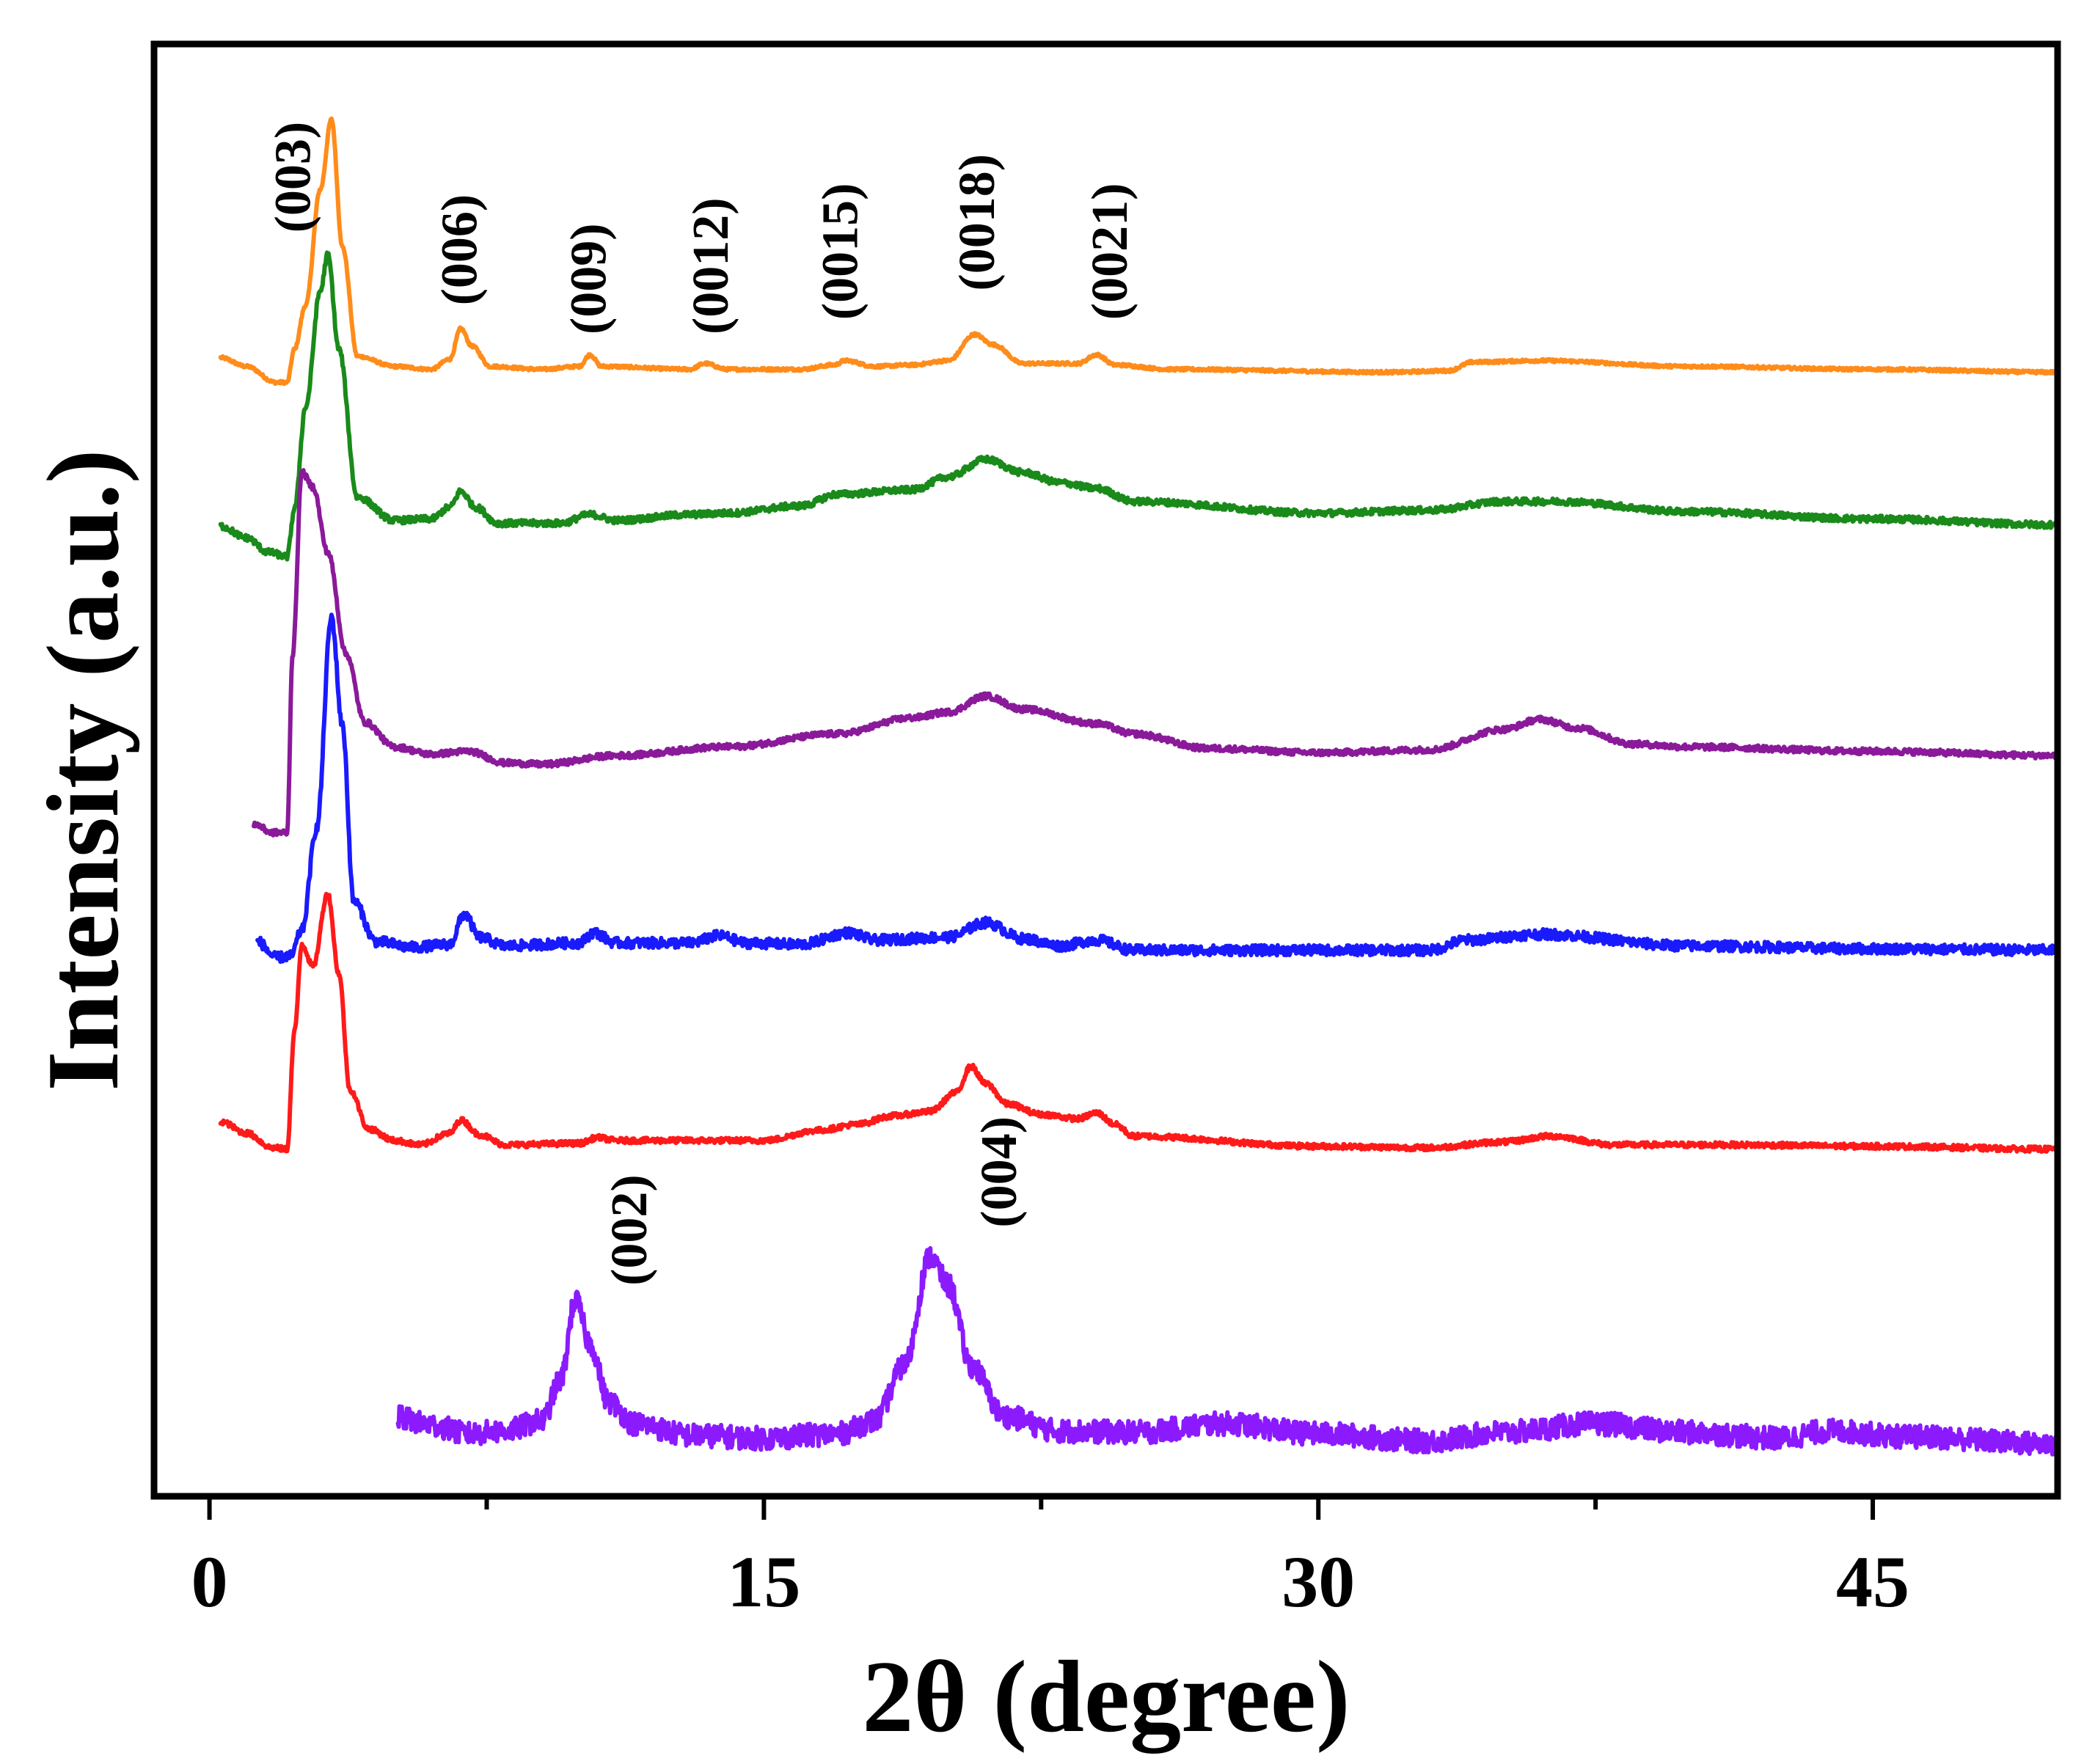 The width and height of the screenshot is (2095, 1764). Describe the element at coordinates (763, 1581) in the screenshot. I see `x-tick-label: 15` at that location.